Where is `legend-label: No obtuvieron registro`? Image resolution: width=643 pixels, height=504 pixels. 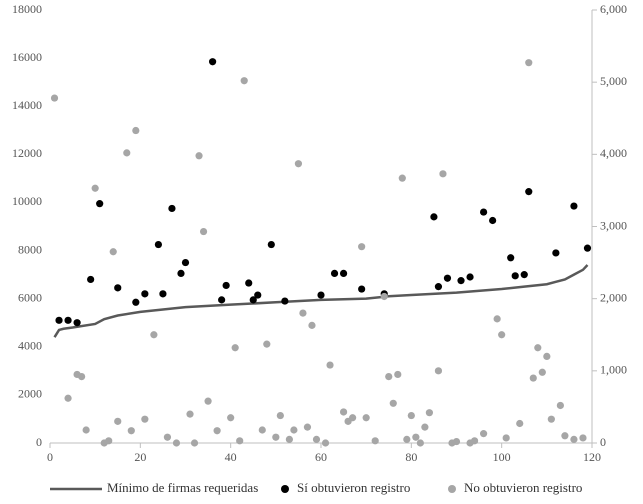 legend-label: No obtuvieron registro is located at coordinates (523, 487).